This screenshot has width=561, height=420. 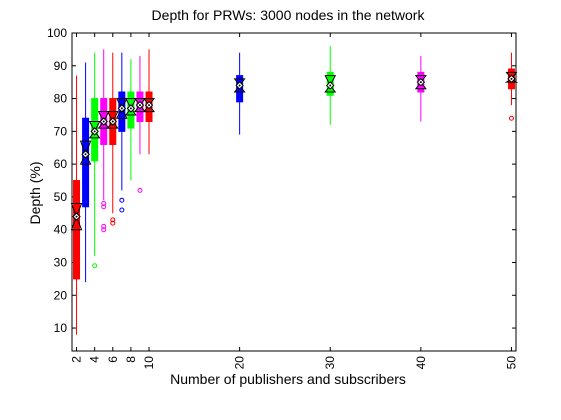 I want to click on x-tick-label: 8, so click(x=131, y=359).